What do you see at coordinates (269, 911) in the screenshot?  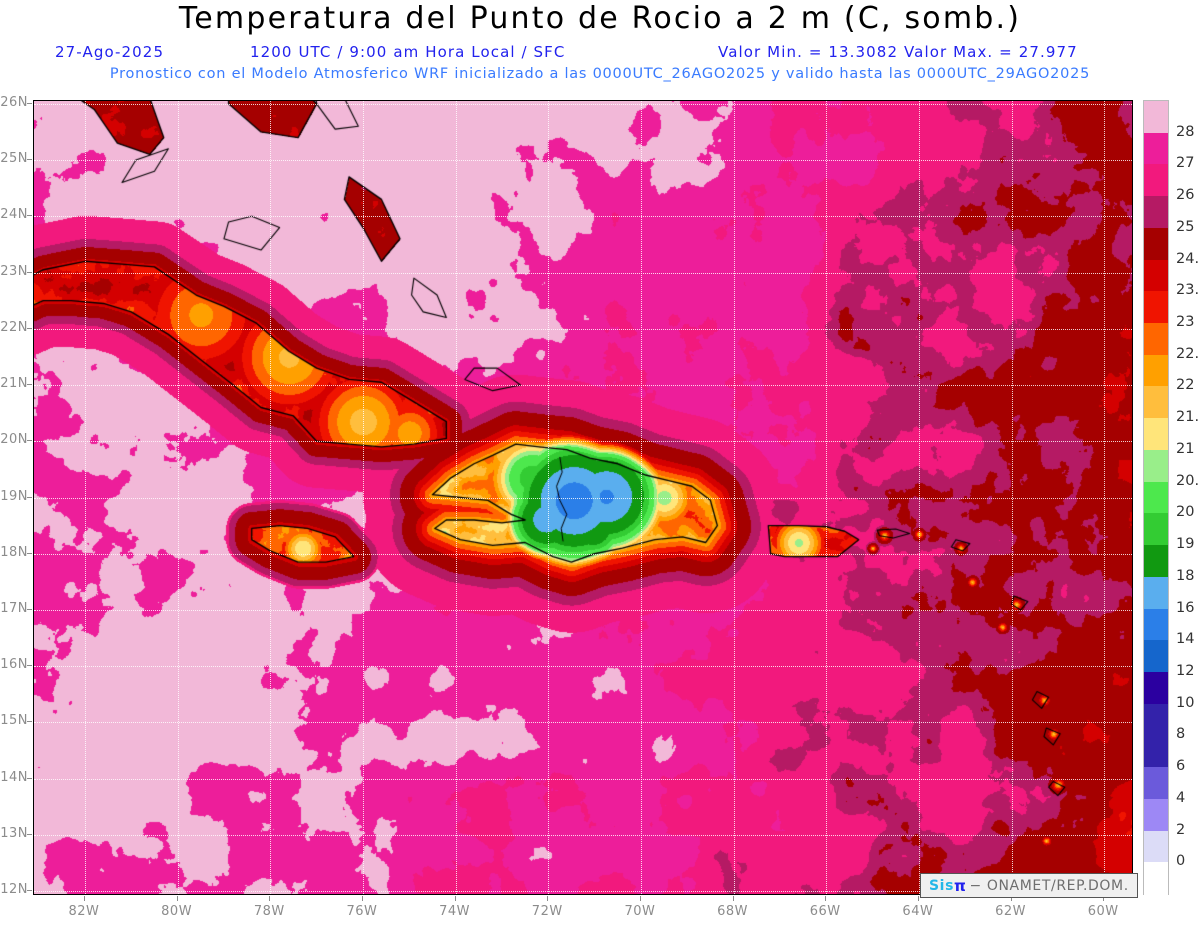 I see `longitude-label: 78W` at bounding box center [269, 911].